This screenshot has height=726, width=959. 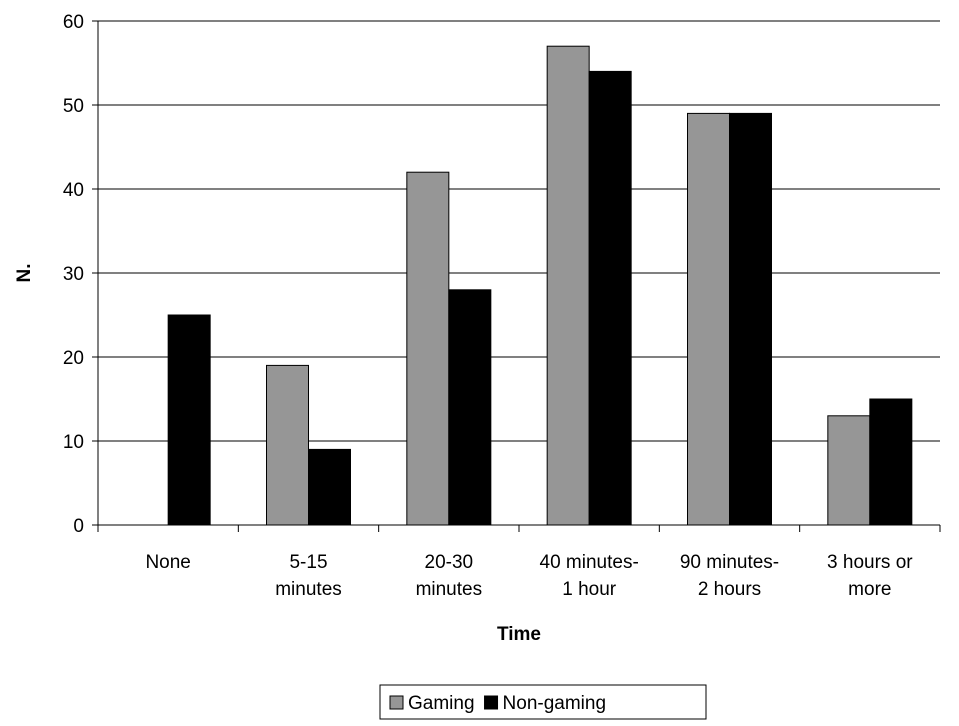 I want to click on y-tick-label: 0, so click(x=78, y=526).